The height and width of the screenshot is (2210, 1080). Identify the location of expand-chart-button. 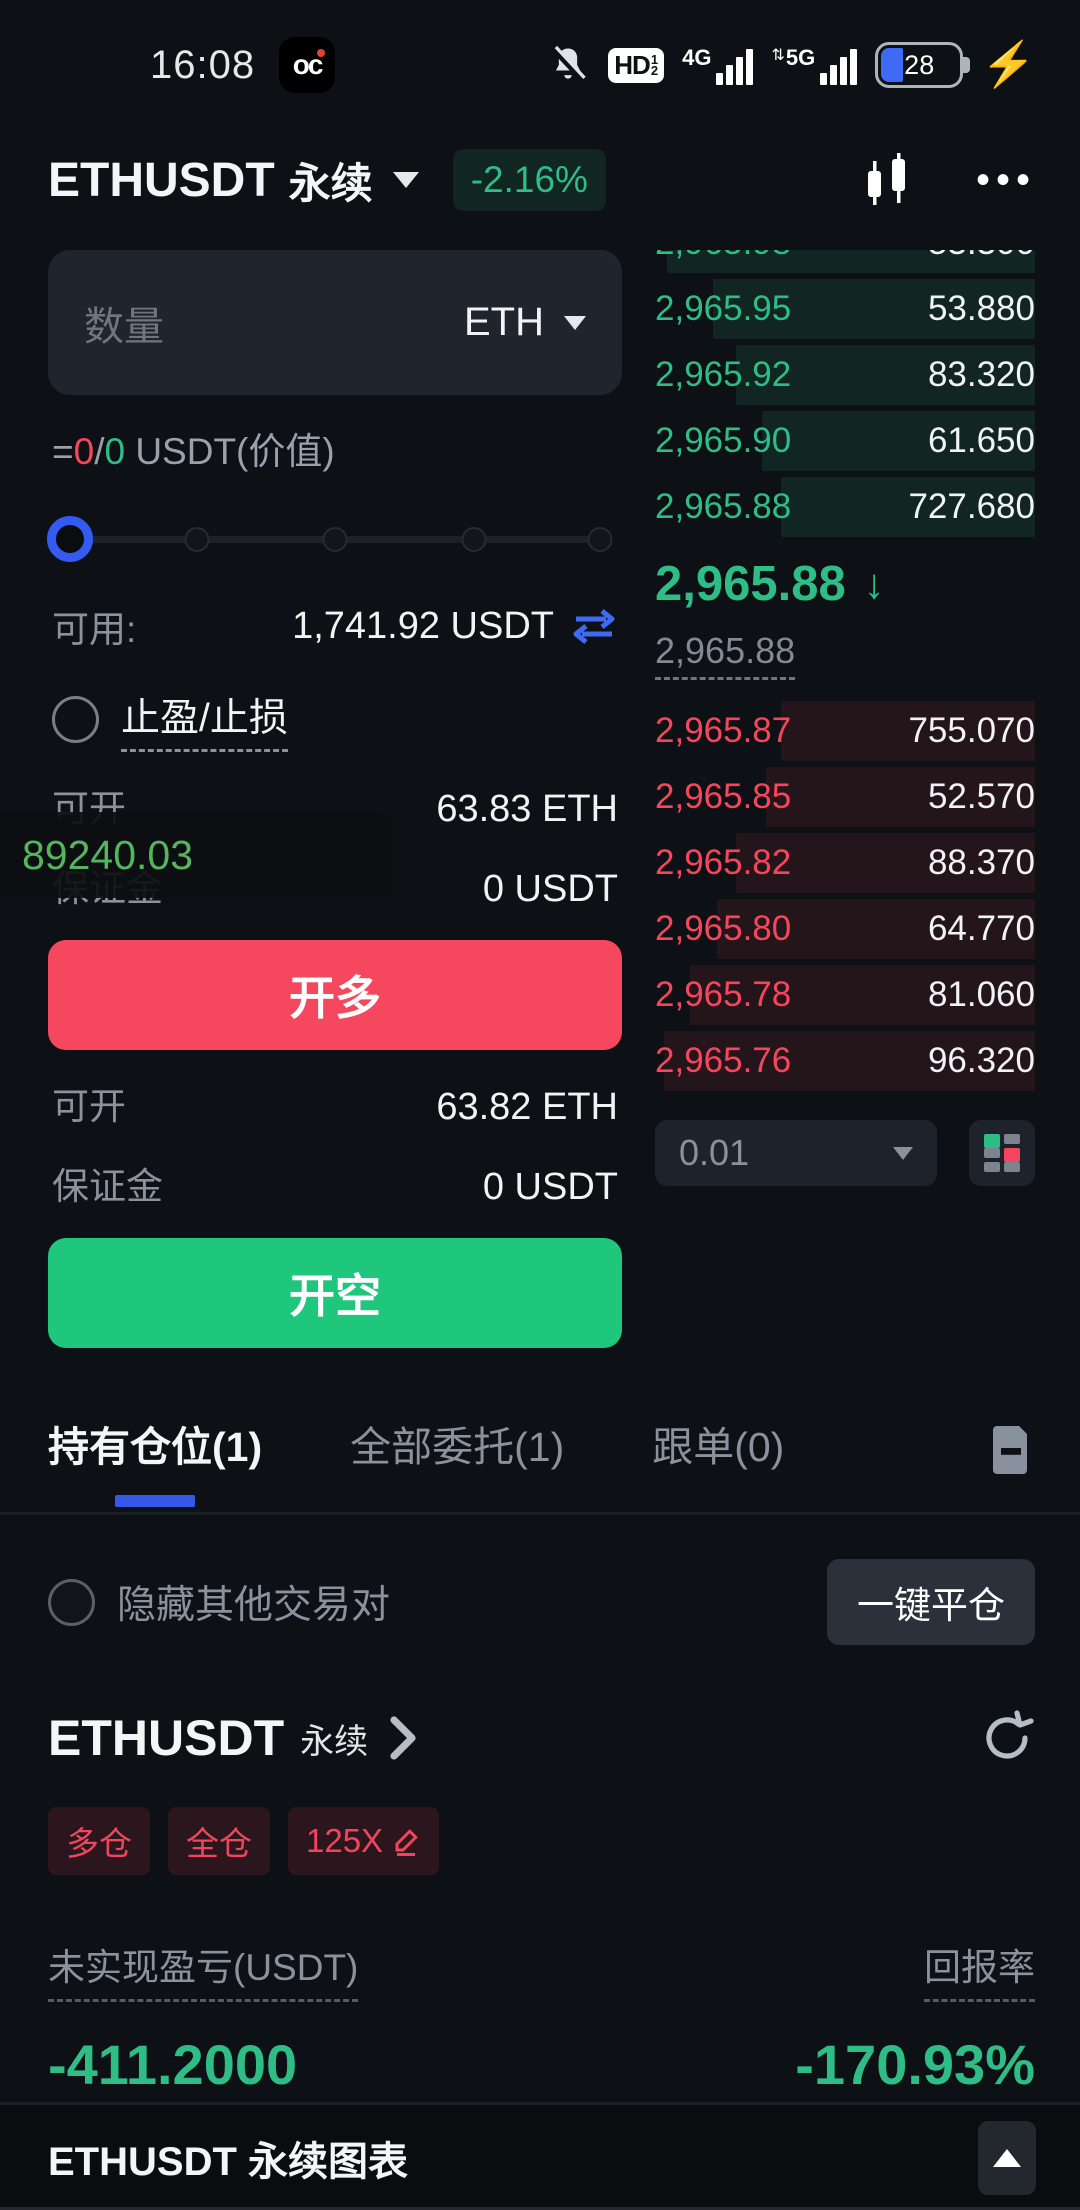
(1007, 2157).